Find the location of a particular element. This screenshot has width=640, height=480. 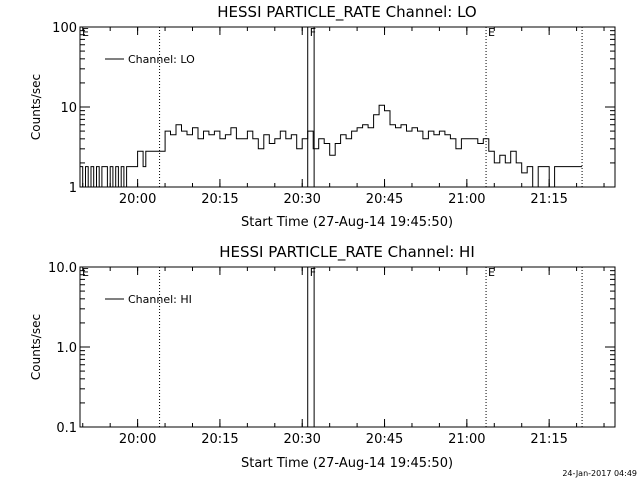

series-lo is located at coordinates (331, 146).